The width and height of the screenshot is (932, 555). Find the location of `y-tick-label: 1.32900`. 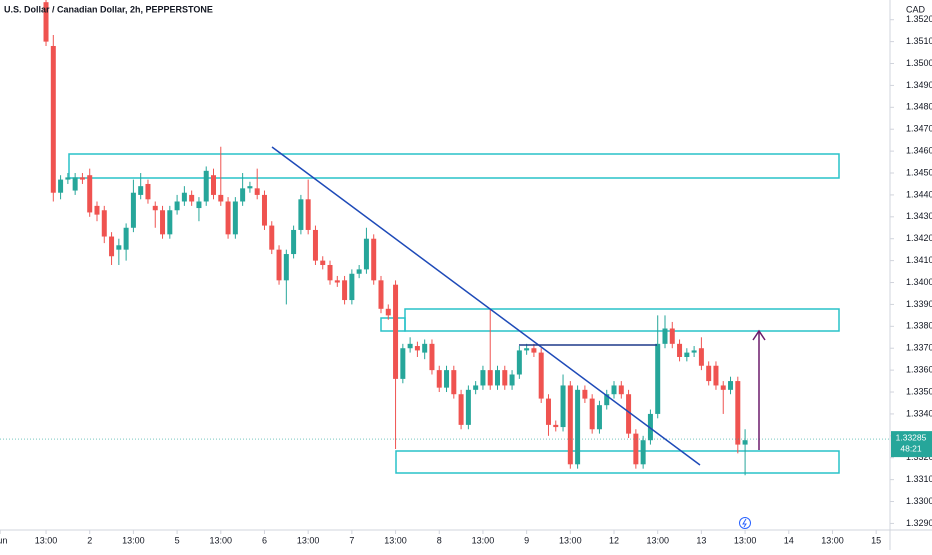

y-tick-label: 1.32900 is located at coordinates (919, 523).